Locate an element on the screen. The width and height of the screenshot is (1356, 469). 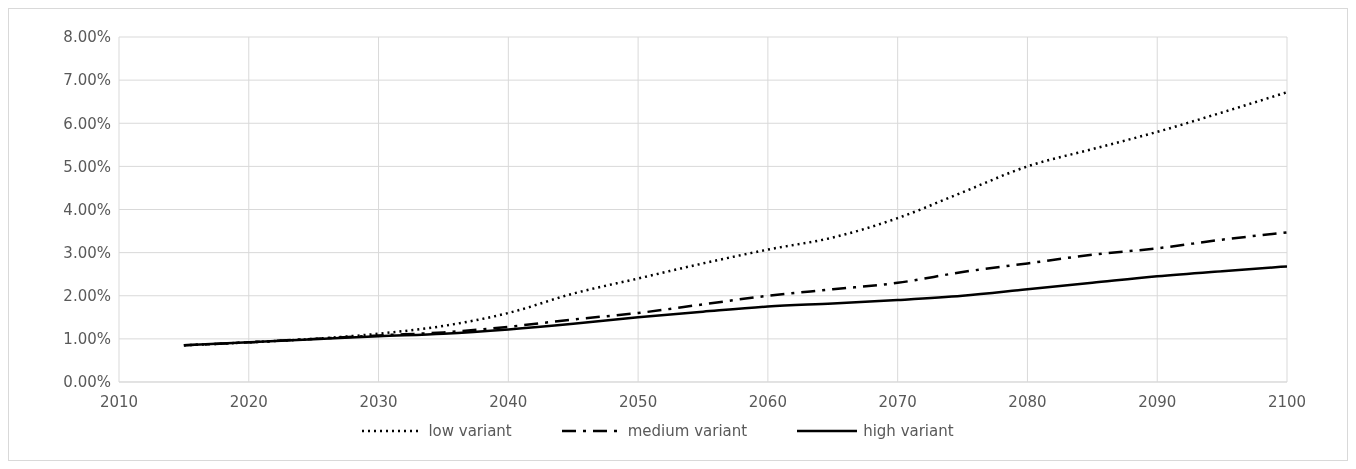
x-tick-label: 2080 is located at coordinates (1027, 401).